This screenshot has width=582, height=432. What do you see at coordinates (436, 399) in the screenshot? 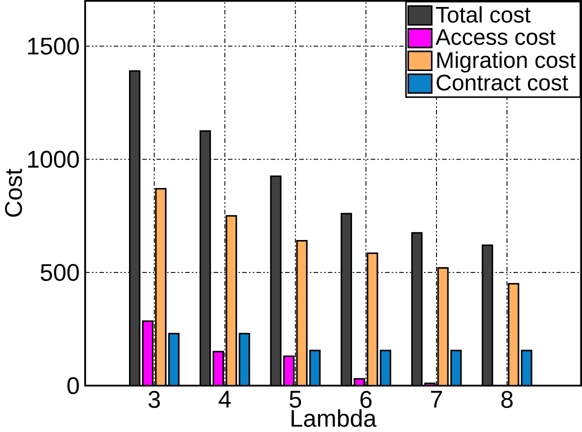
I see `x-tick-label: 7` at bounding box center [436, 399].